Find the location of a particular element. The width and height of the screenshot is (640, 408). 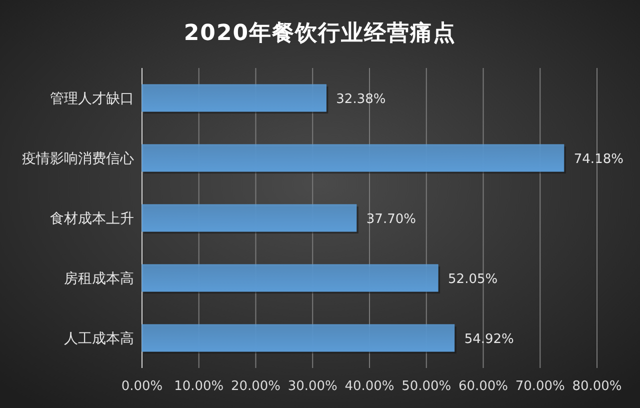

x-tick-label: 0.00% is located at coordinates (142, 386).